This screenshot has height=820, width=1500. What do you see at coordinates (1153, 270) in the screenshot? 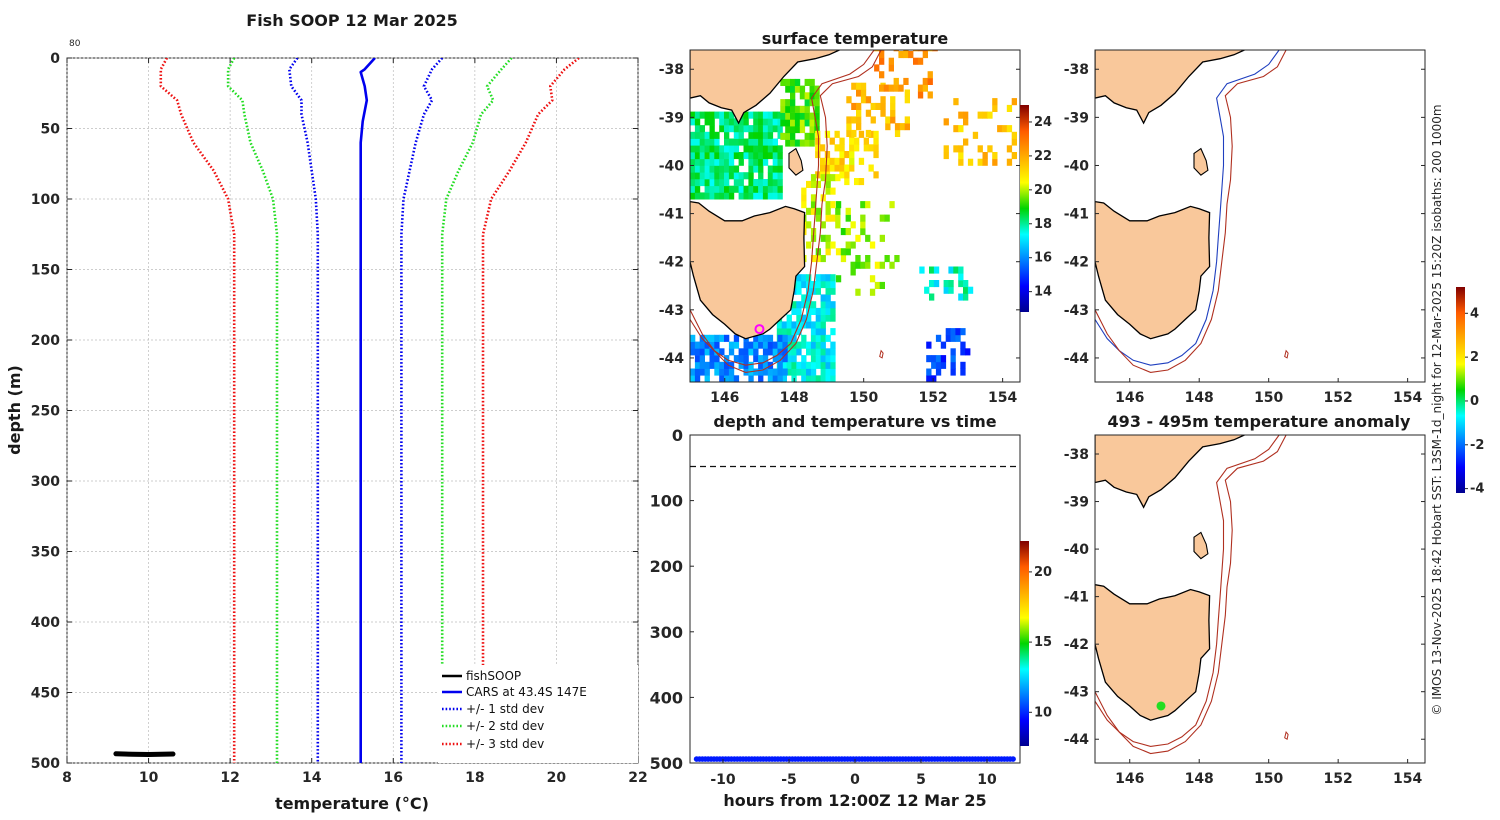
I see `tasmania-island` at bounding box center [1153, 270].